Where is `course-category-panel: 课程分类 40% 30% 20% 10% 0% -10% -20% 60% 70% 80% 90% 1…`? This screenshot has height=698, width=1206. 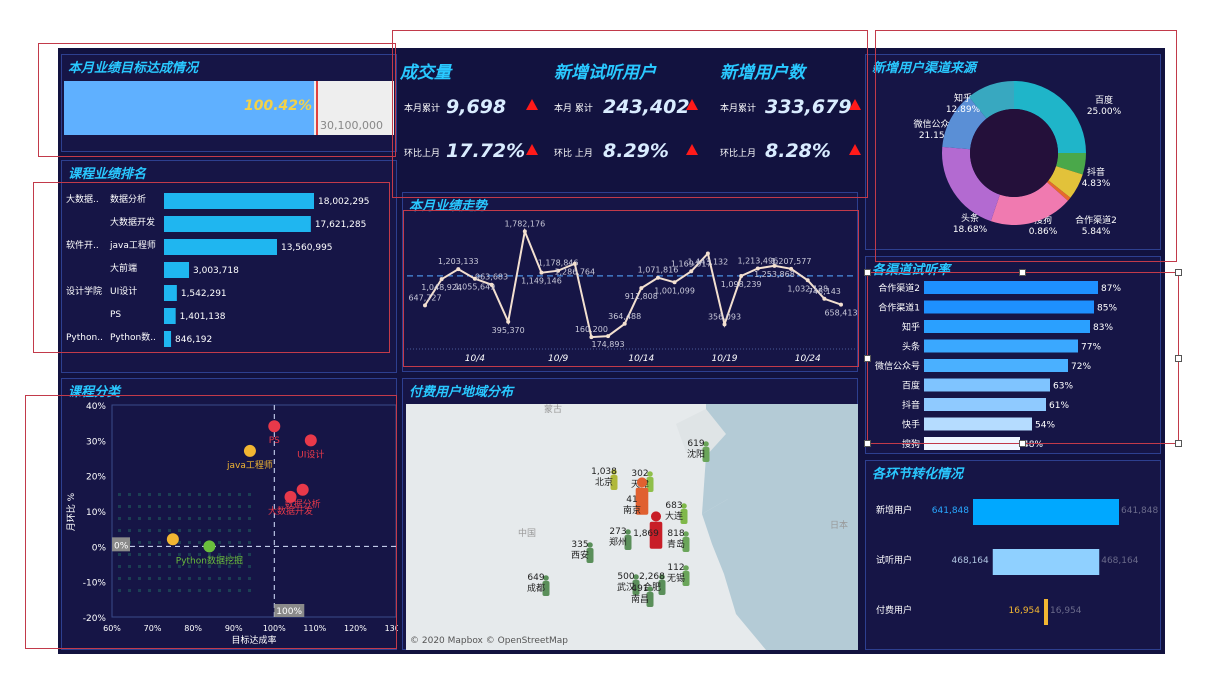 course-category-panel: 课程分类 40% 30% 20% 10% 0% -10% -20% 60% 70% 80% 90% 1… is located at coordinates (229, 514).